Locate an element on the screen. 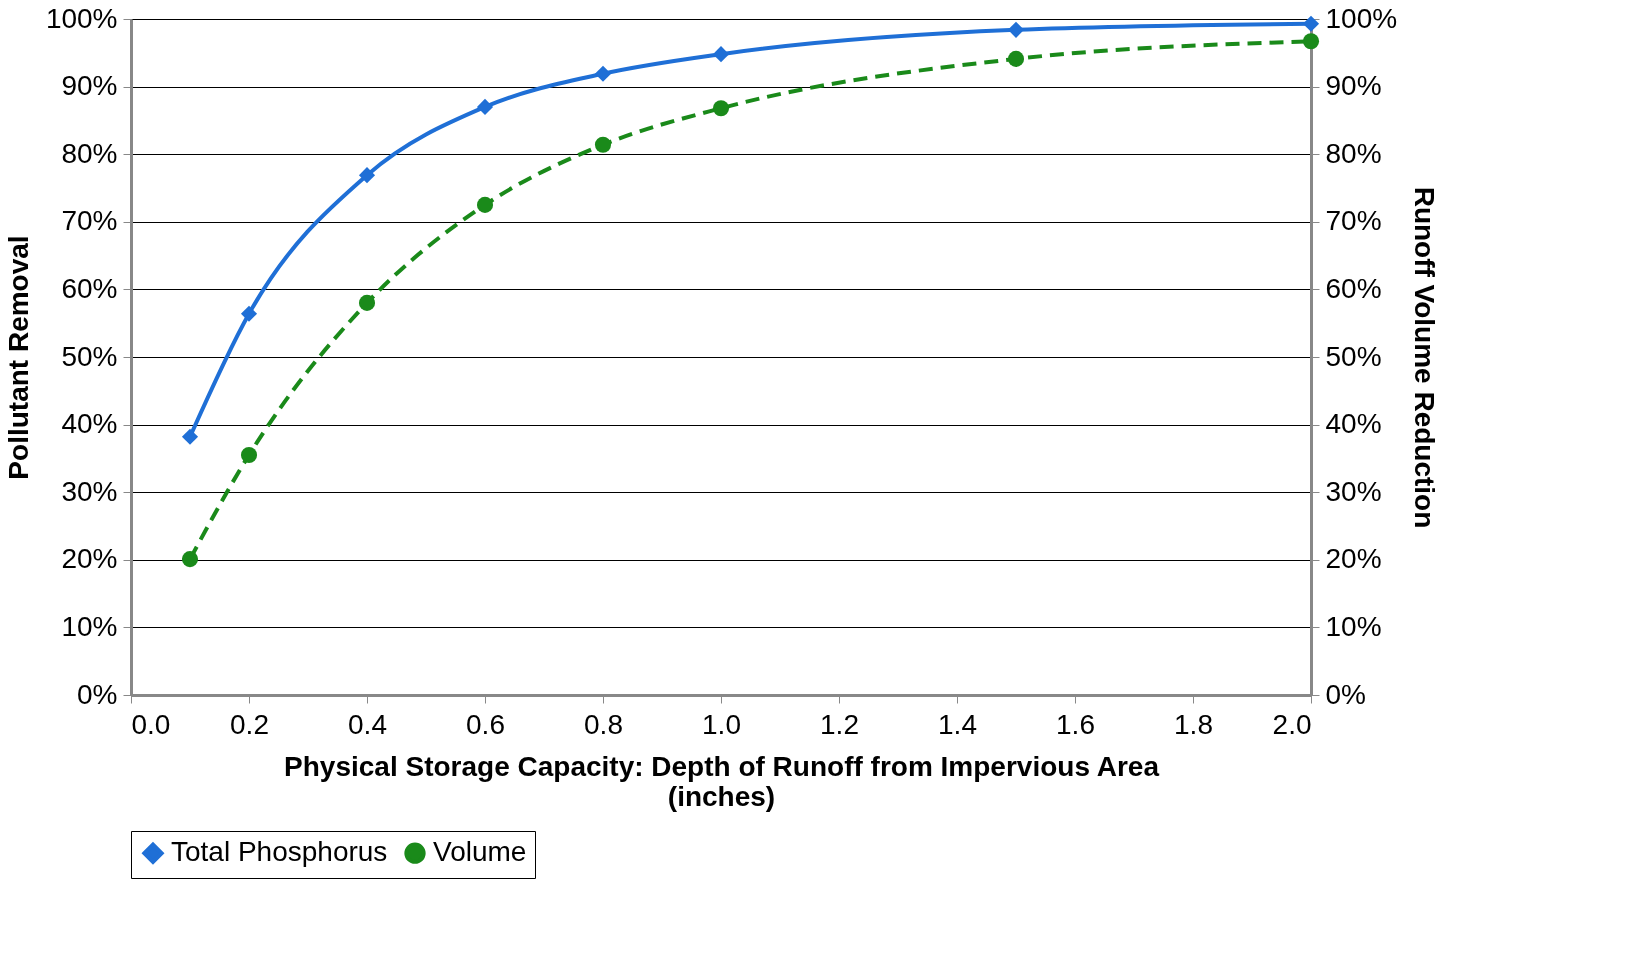 The width and height of the screenshot is (1644, 959). x-tick-label: 0.6 is located at coordinates (485, 724).